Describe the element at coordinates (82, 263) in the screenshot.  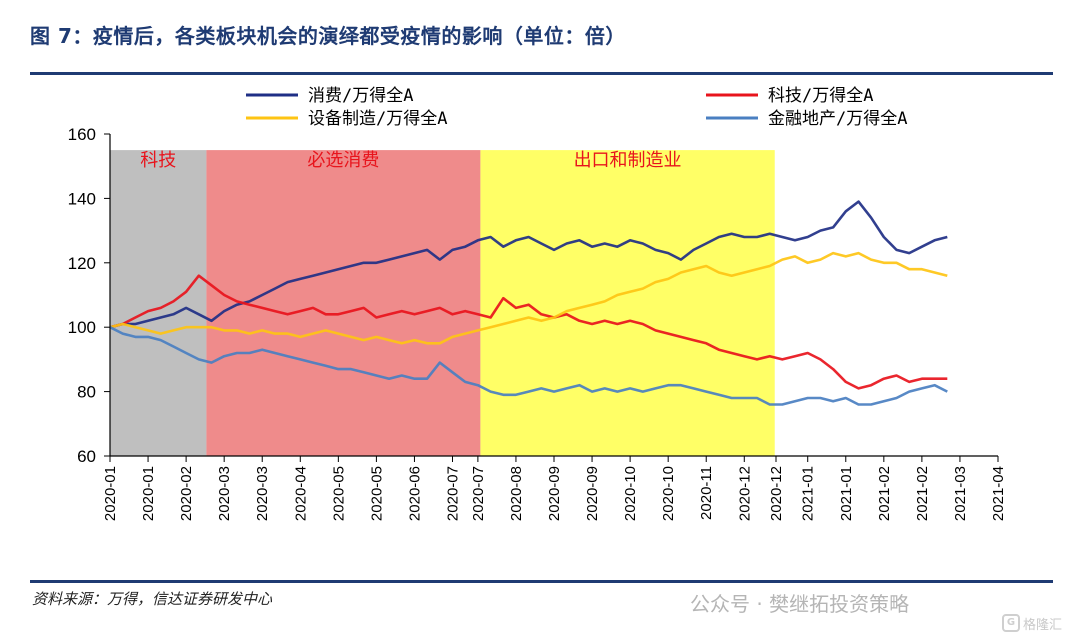
I see `y-tick-label: 120` at that location.